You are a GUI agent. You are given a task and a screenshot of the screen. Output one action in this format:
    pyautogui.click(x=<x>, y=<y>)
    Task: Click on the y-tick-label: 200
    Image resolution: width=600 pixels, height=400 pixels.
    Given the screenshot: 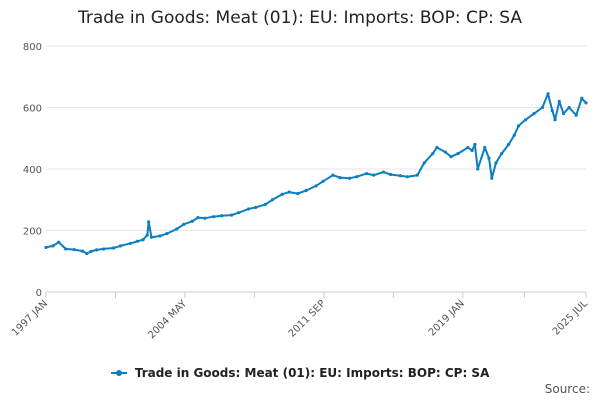 What is the action you would take?
    pyautogui.click(x=32, y=232)
    